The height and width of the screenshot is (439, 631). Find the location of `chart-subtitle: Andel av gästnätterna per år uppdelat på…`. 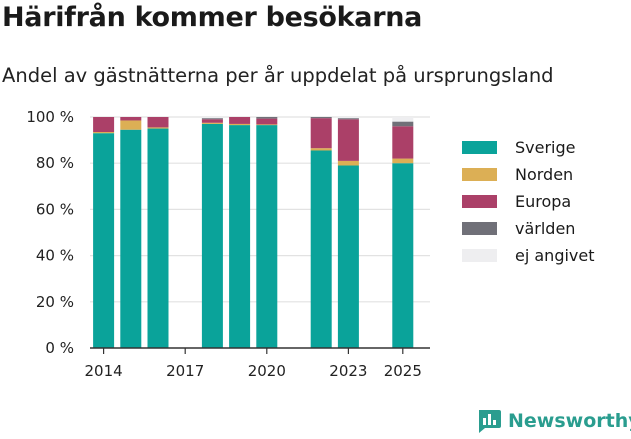

chart-subtitle: Andel av gästnätterna per år uppdelat på… is located at coordinates (278, 75).